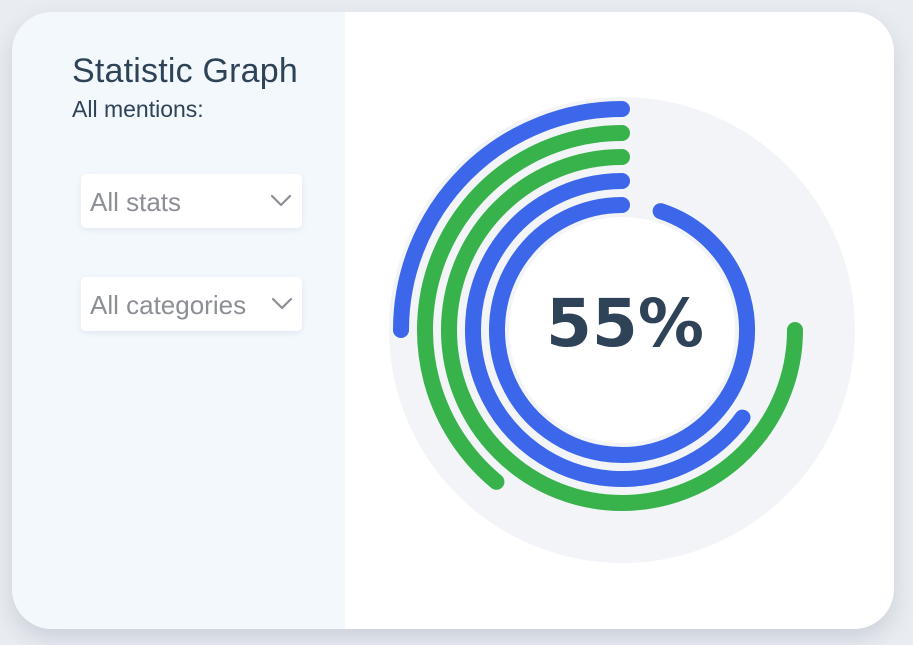  I want to click on categories-dropdown: All categories, so click(191, 304).